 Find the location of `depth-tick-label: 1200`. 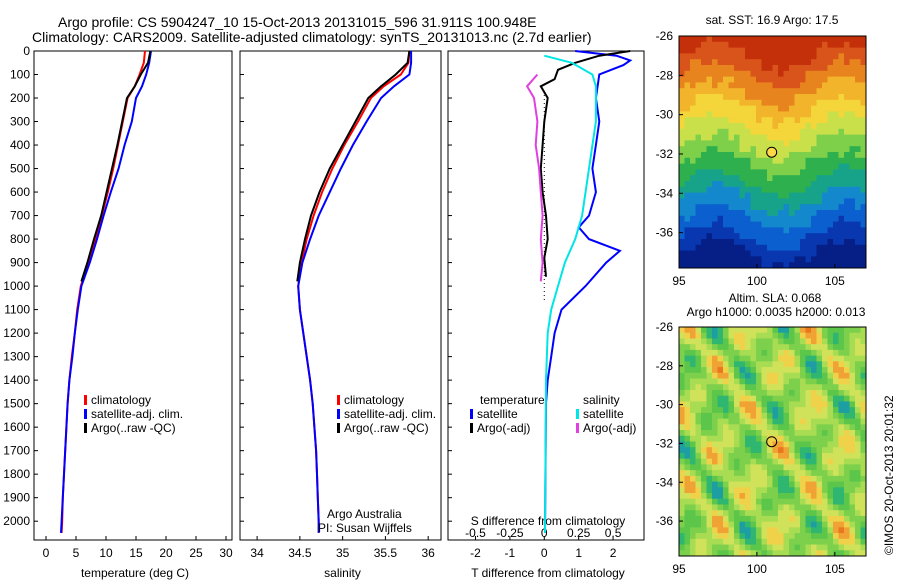

depth-tick-label: 1200 is located at coordinates (16, 333).